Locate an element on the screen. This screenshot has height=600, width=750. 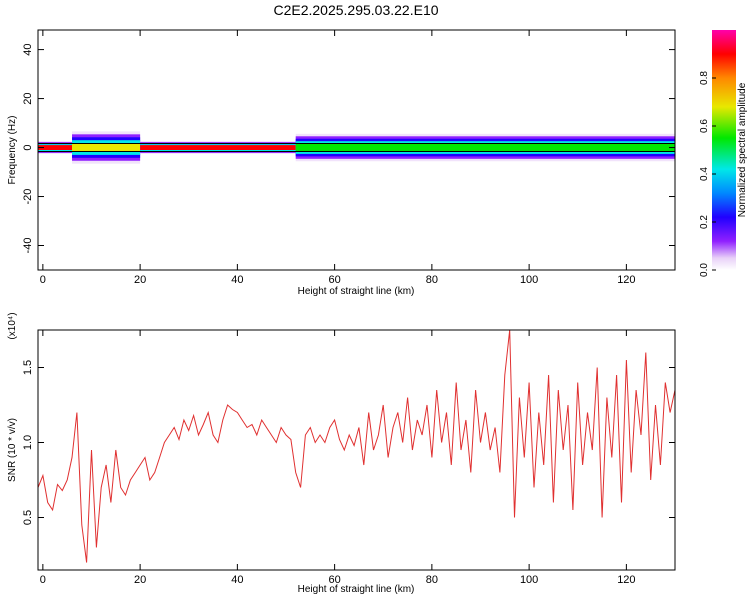
y-tick-label: 0.5 is located at coordinates (28, 517).